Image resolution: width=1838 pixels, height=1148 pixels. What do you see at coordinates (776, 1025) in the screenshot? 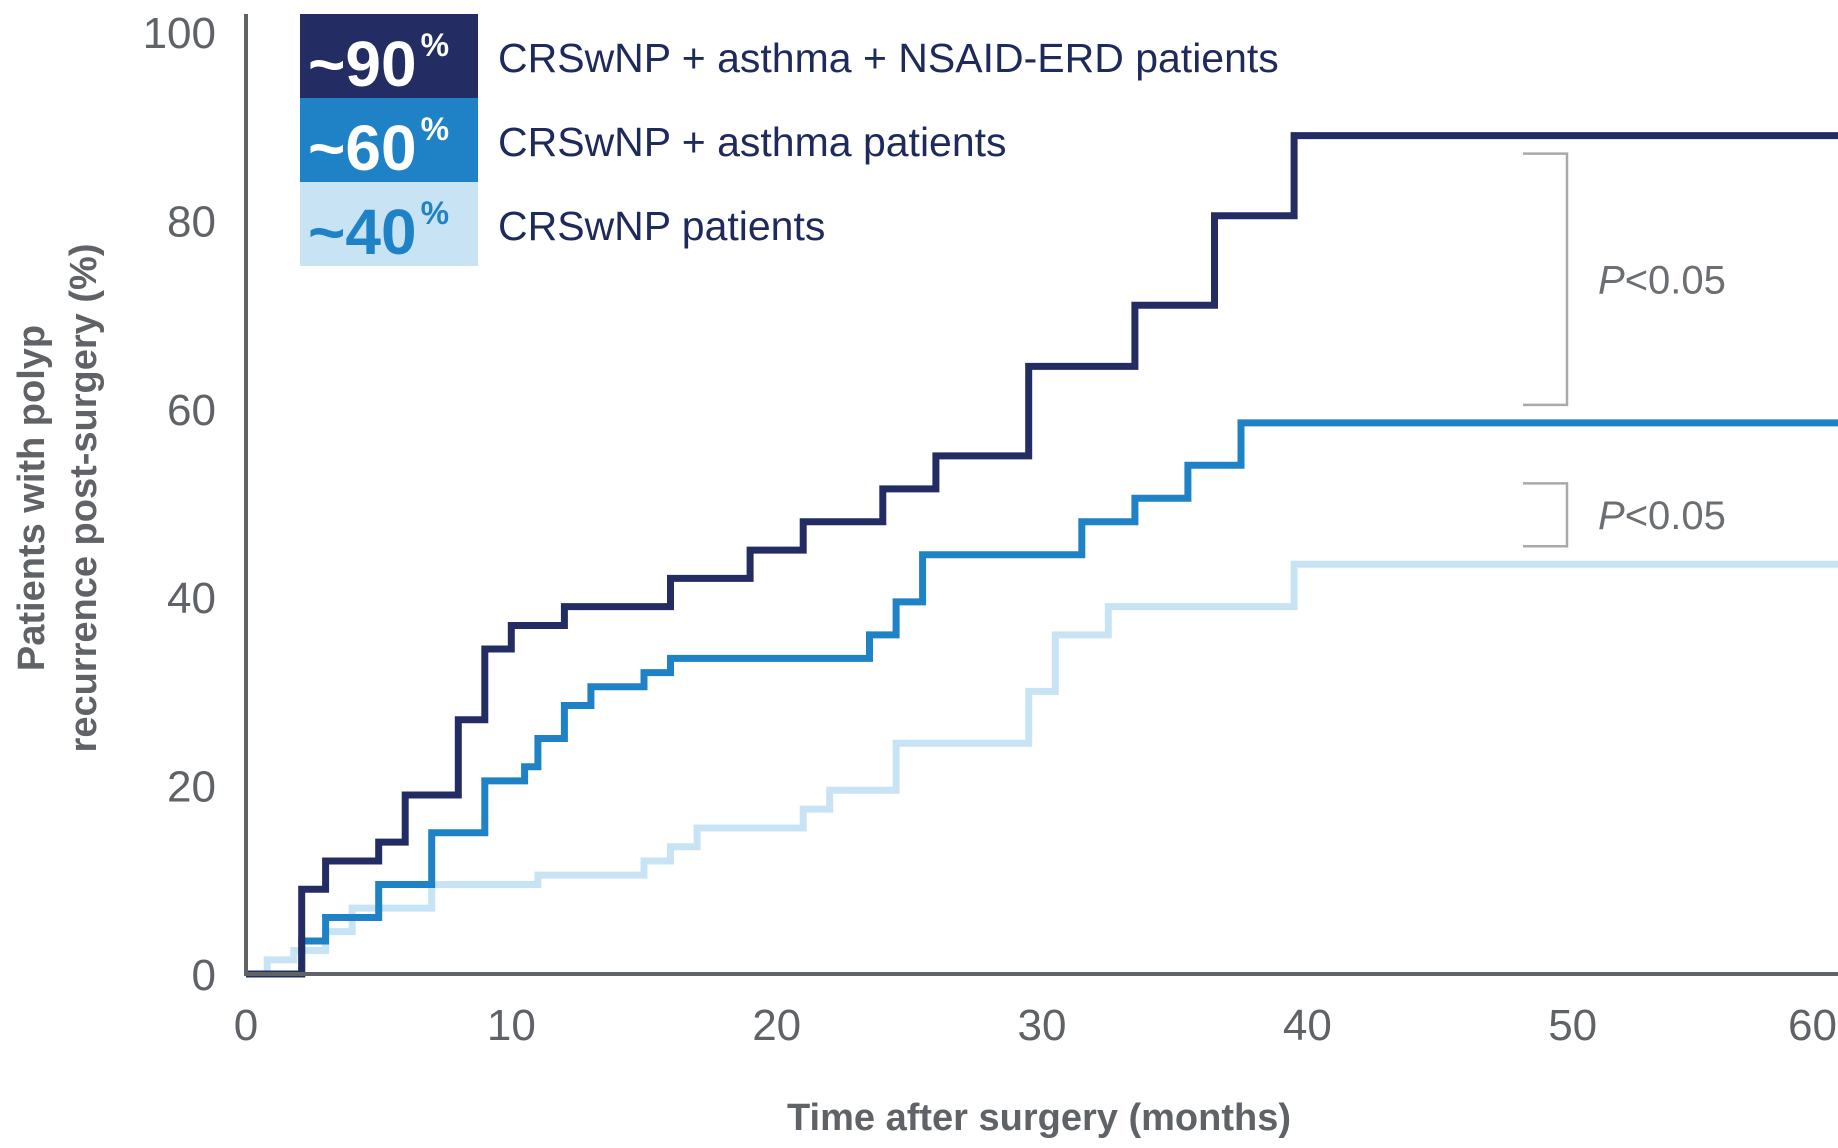
I see `x-tick-label: 20` at bounding box center [776, 1025].